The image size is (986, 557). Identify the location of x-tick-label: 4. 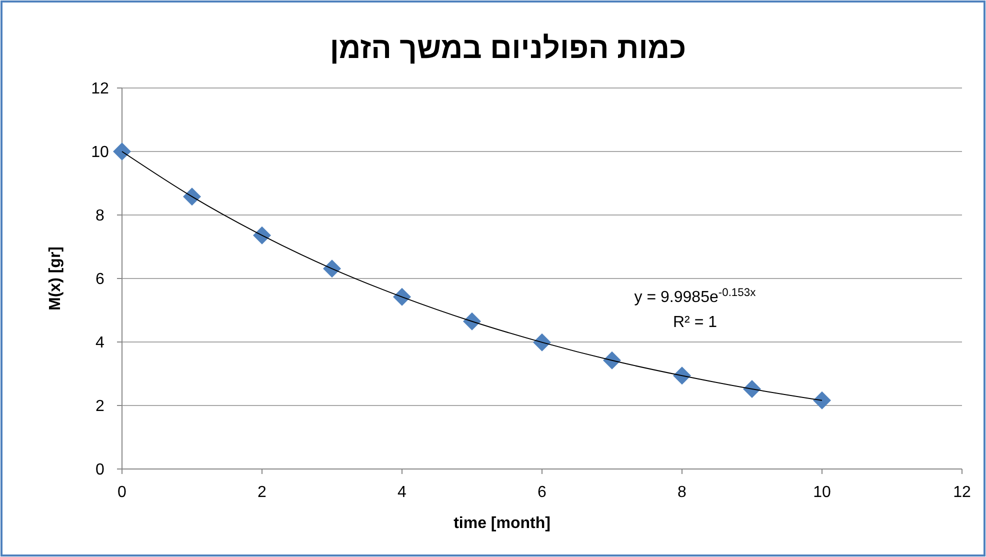
(402, 492).